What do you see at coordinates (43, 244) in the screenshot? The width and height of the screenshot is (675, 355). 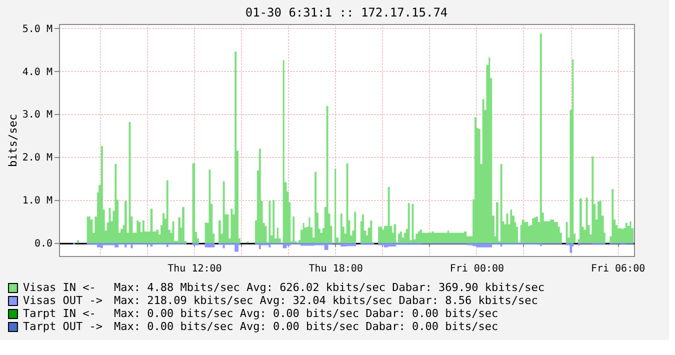 I see `y-tick-label: 0.0` at bounding box center [43, 244].